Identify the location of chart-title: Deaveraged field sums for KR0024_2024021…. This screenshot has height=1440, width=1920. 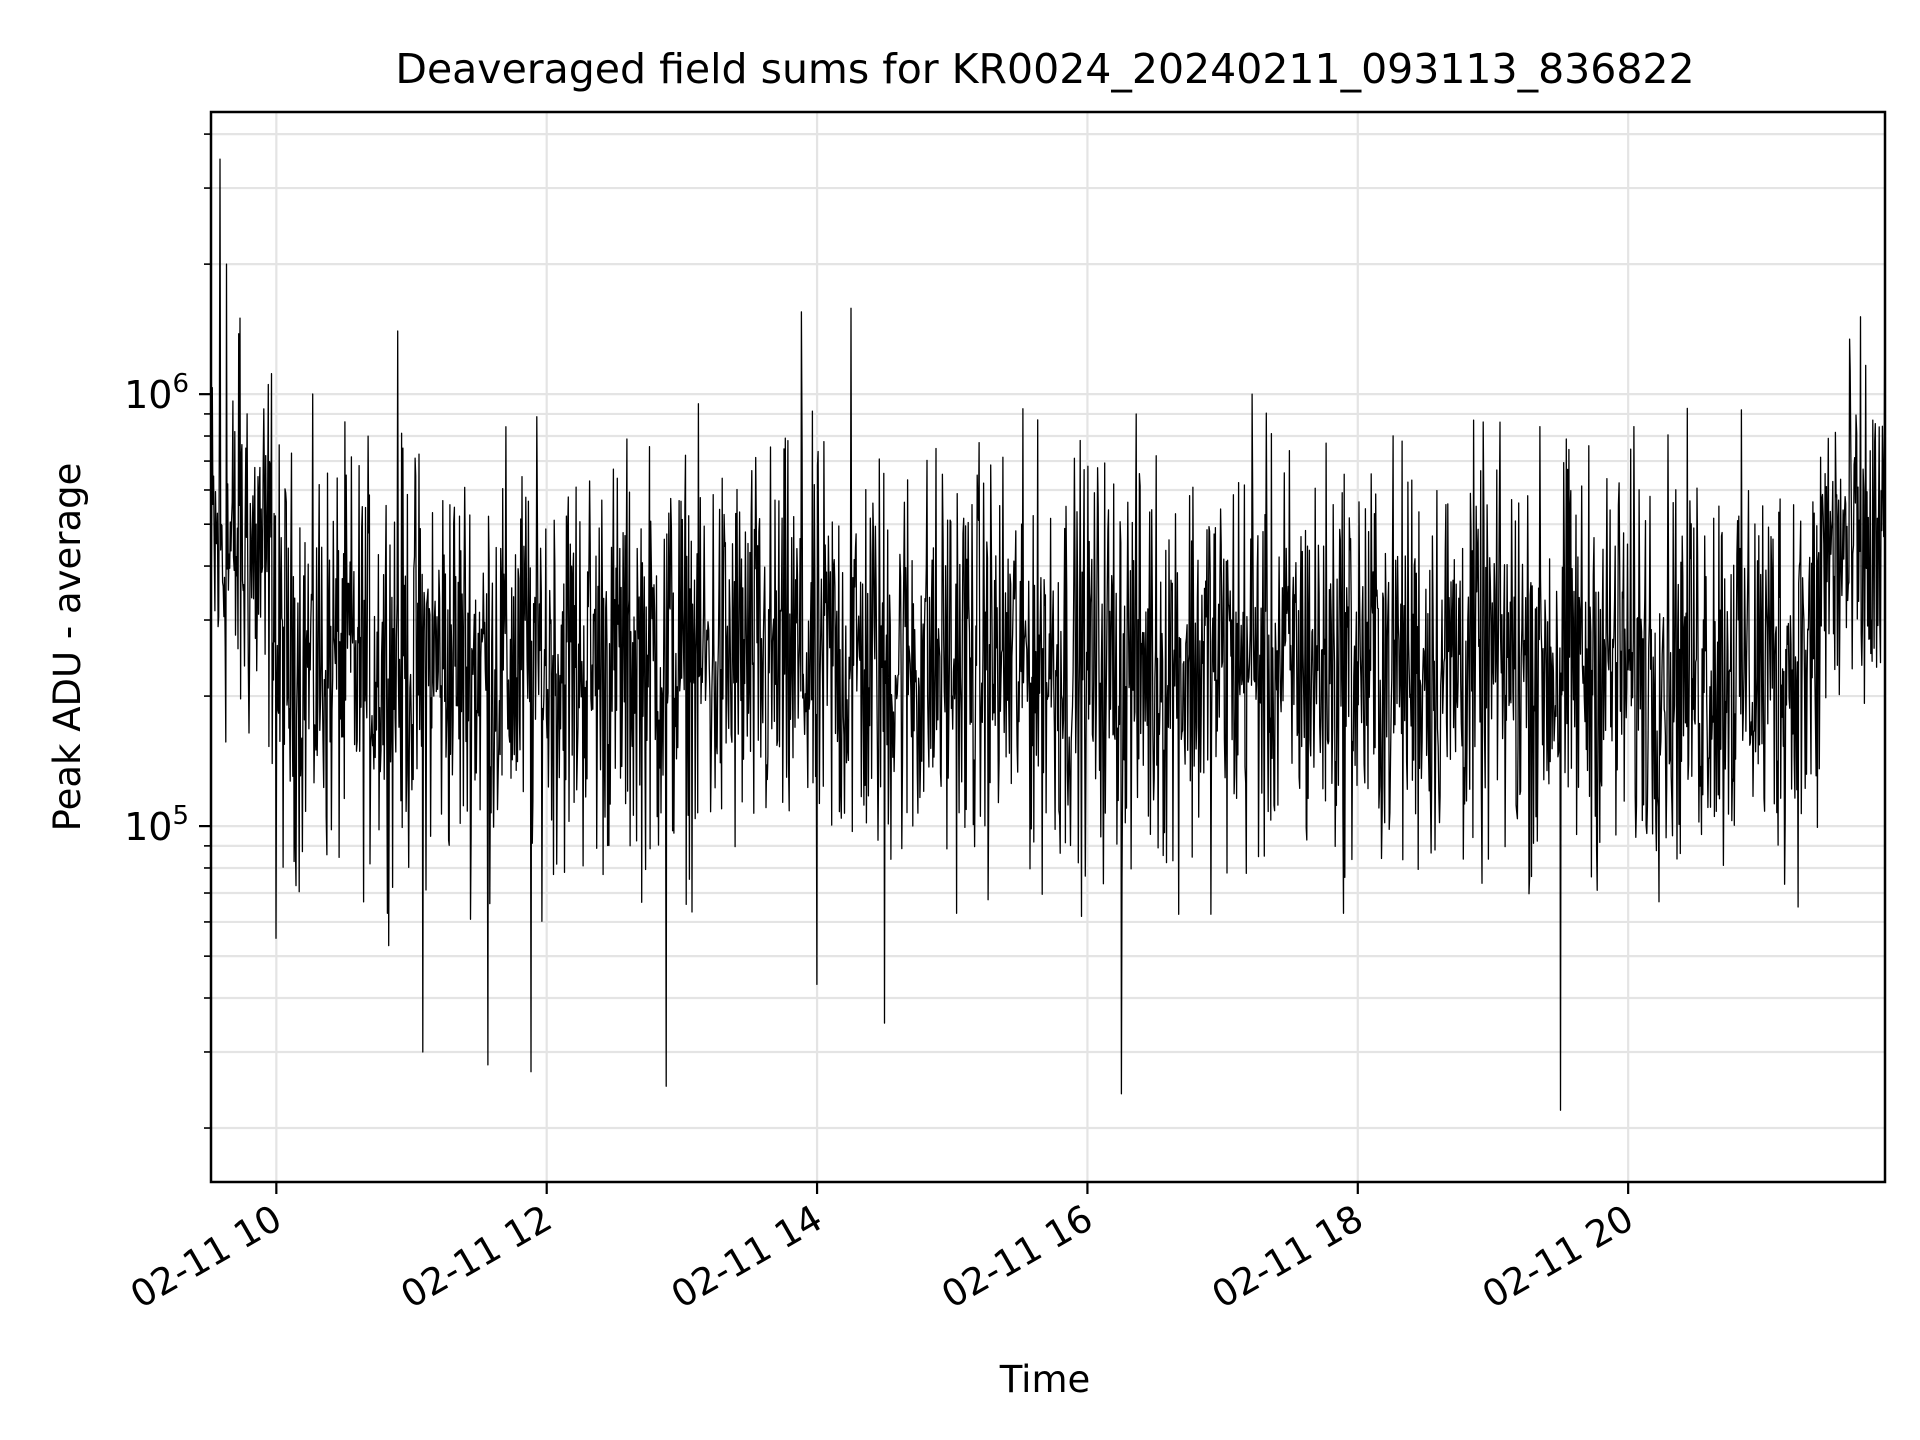
(1044, 69).